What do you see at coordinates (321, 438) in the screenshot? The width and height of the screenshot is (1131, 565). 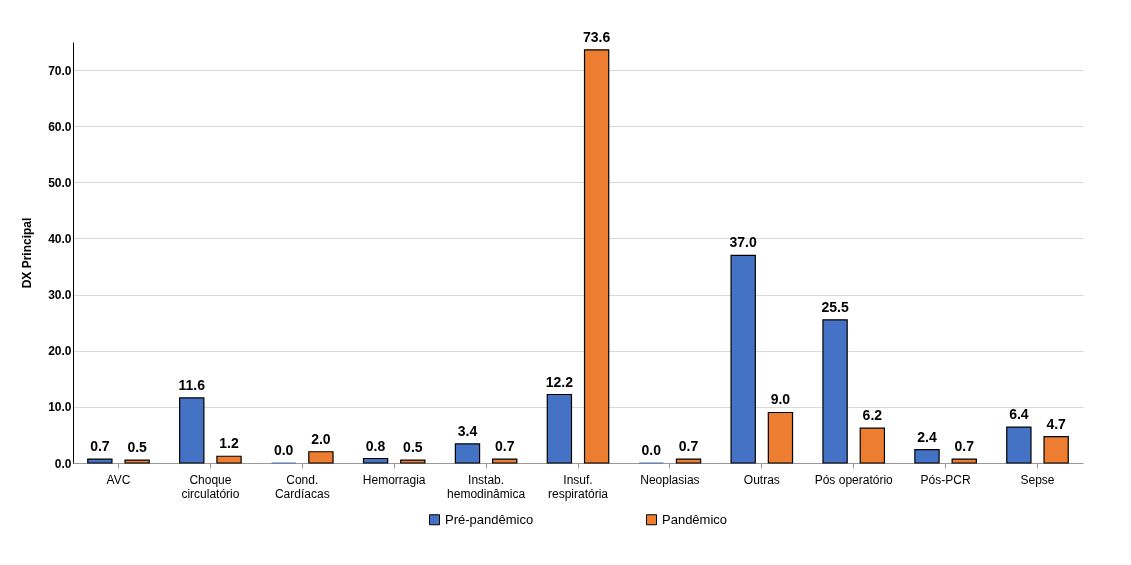 I see `data-label: 2.0` at bounding box center [321, 438].